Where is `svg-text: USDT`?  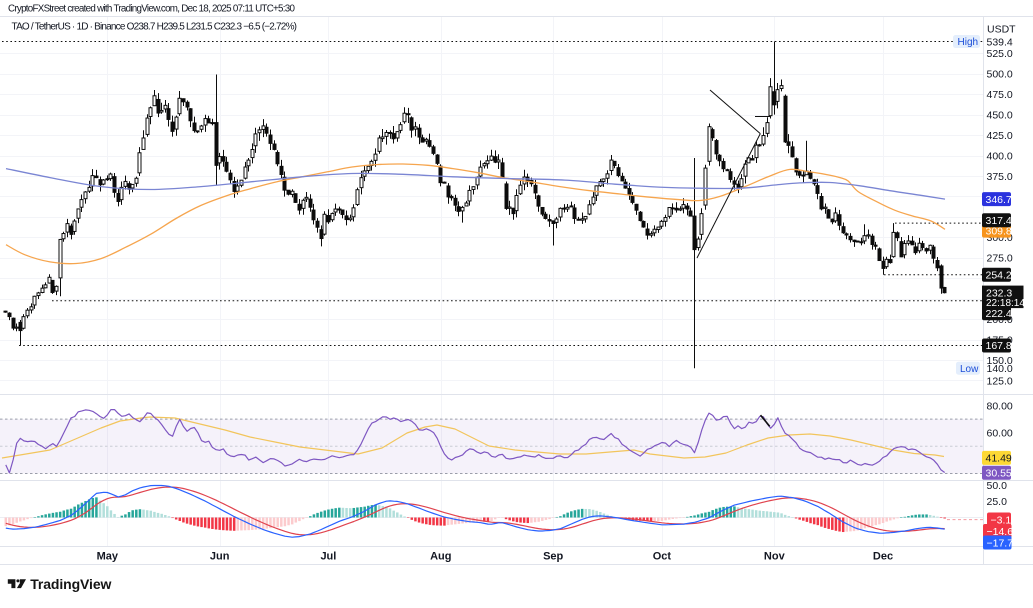
svg-text: USDT is located at coordinates (1001, 30).